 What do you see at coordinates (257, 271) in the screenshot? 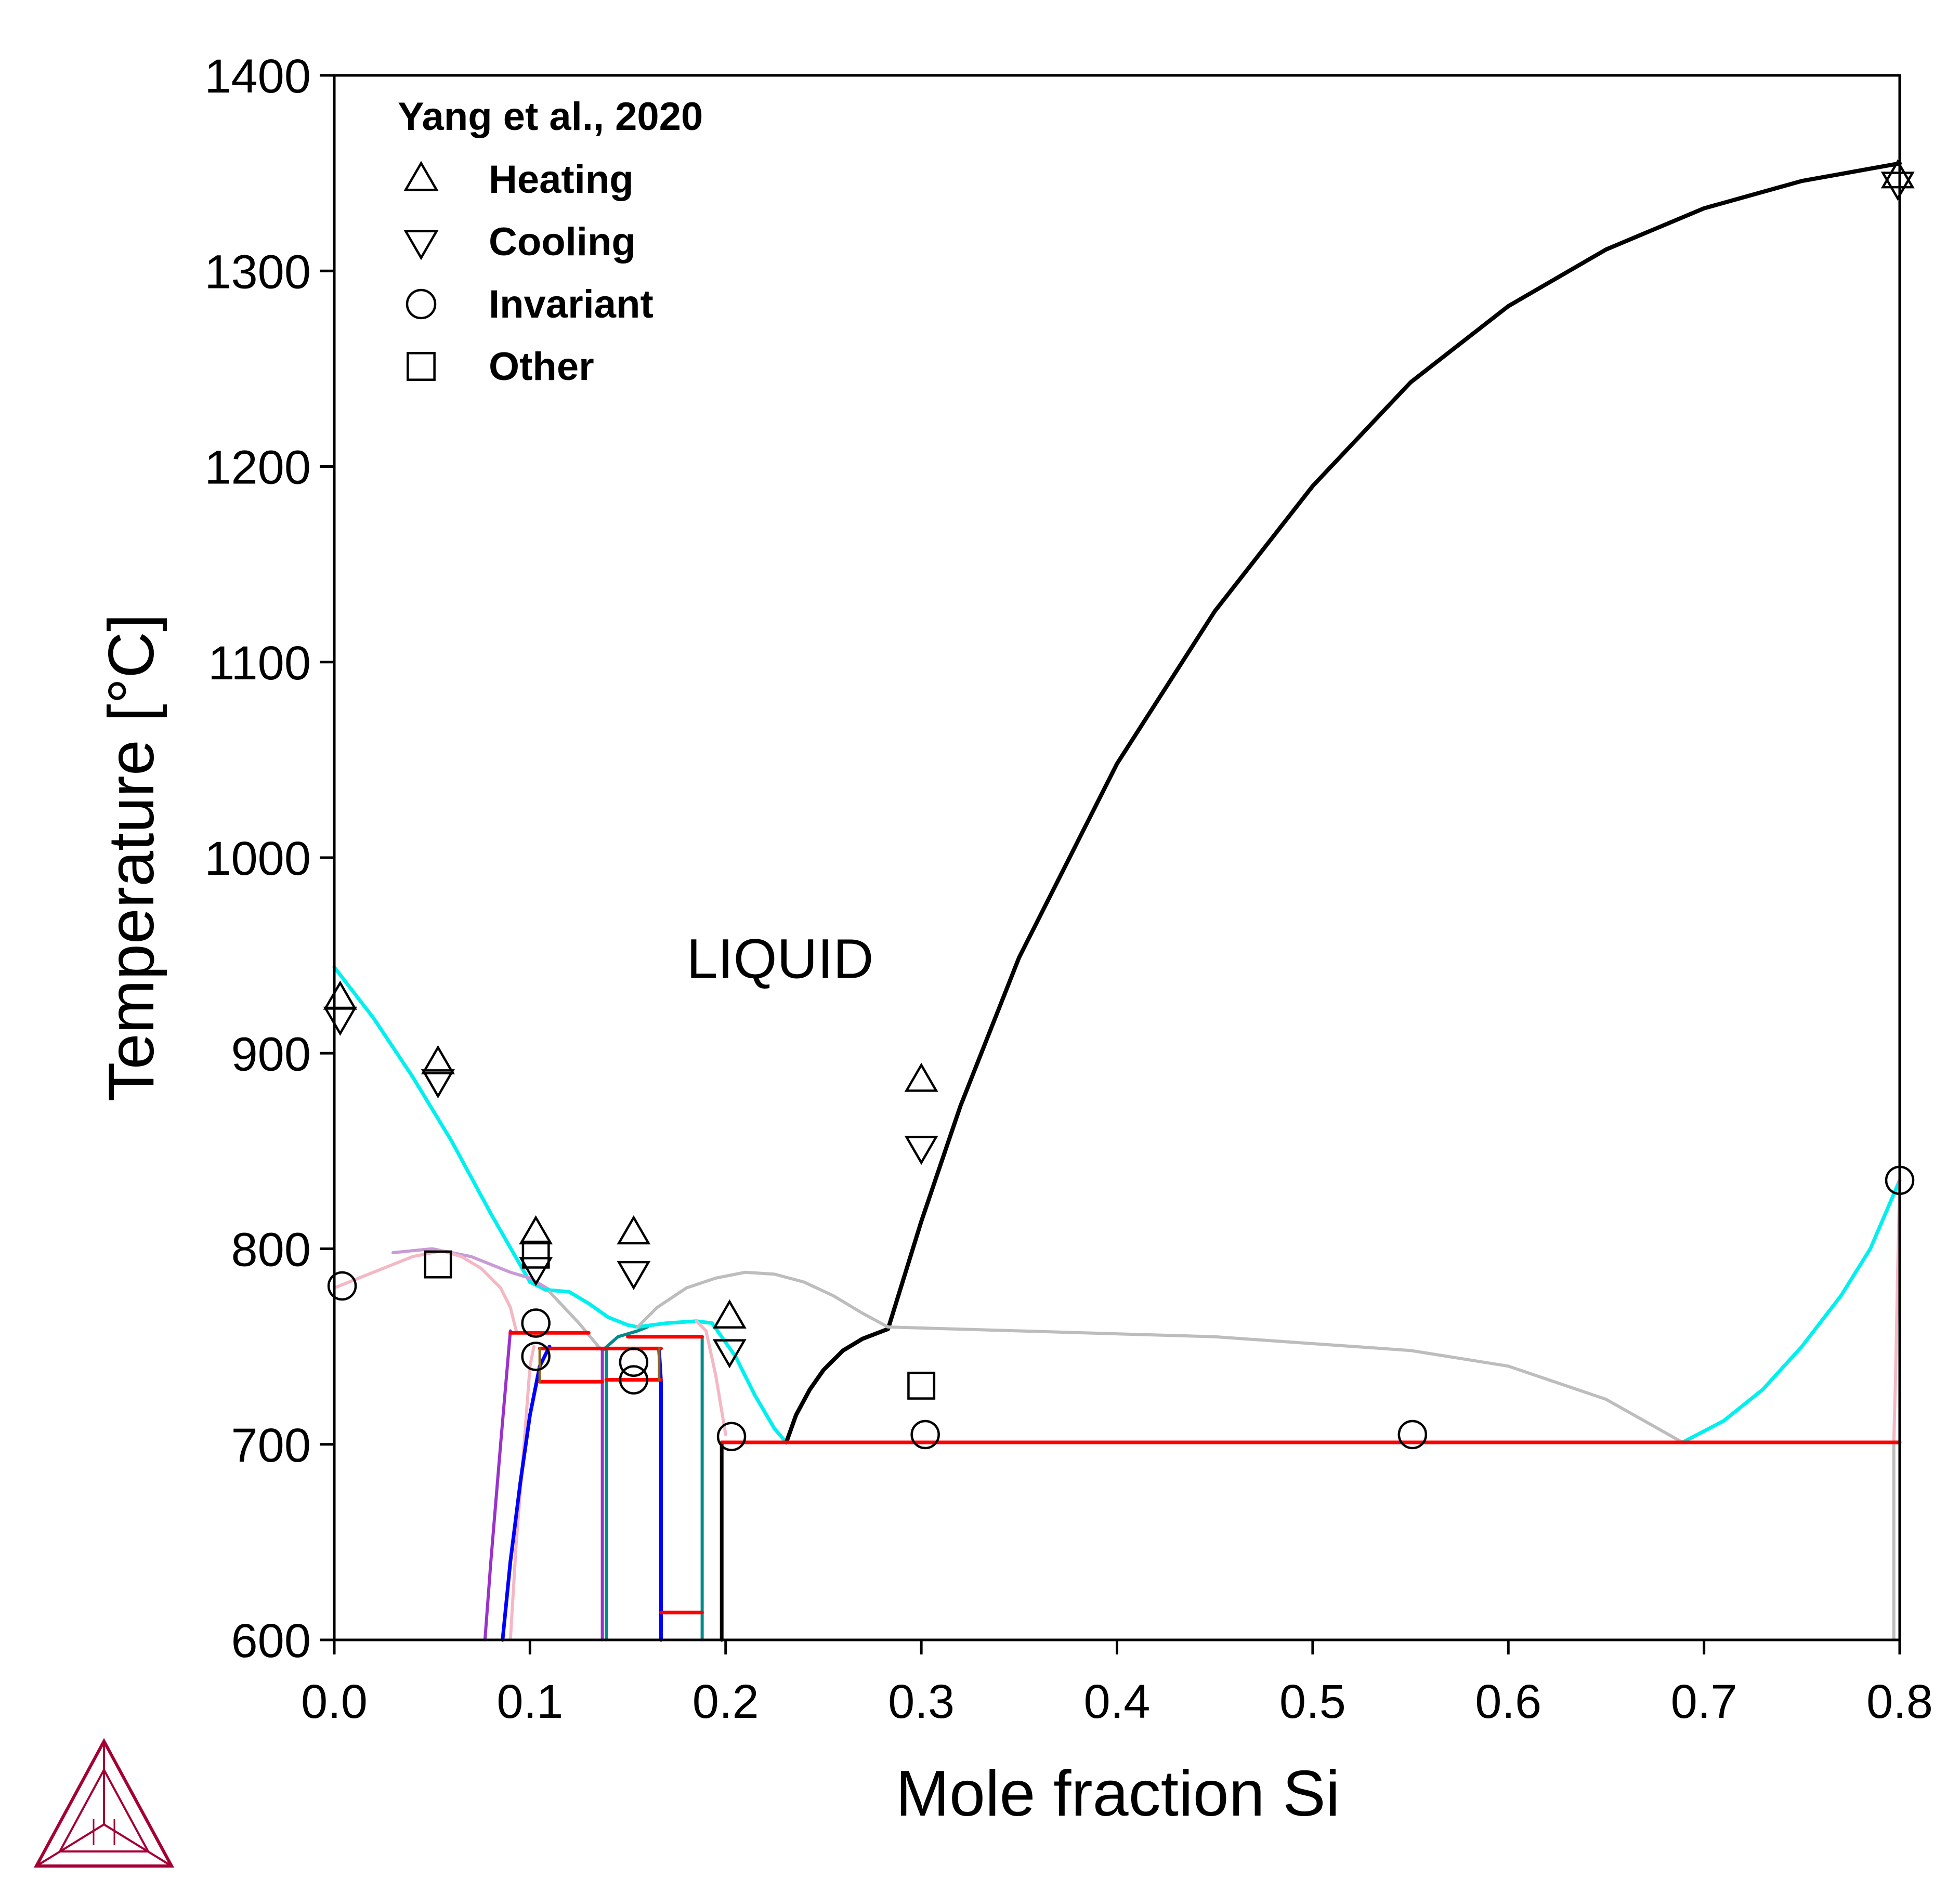
I see `y-tick-label: 1300` at bounding box center [257, 271].